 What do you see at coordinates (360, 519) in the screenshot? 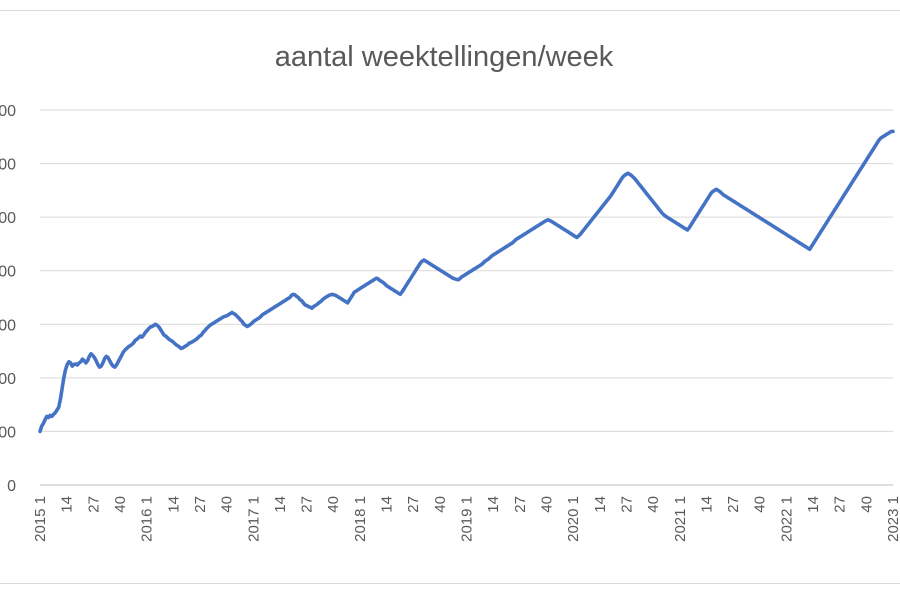
I see `x-tick-label: 2018 1` at bounding box center [360, 519].